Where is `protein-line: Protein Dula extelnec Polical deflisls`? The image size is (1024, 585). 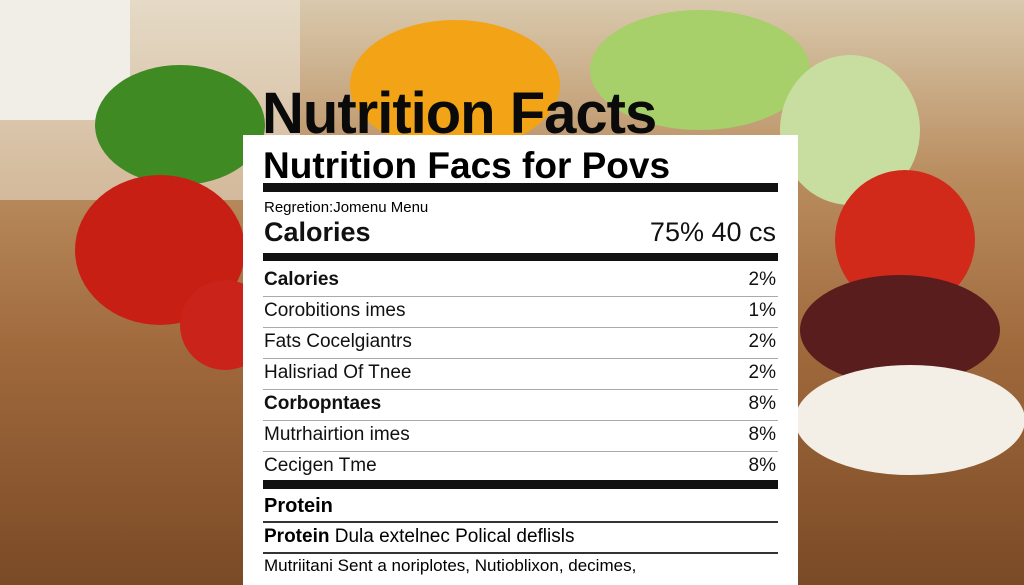 protein-line: Protein Dula extelnec Polical deflisls is located at coordinates (419, 537).